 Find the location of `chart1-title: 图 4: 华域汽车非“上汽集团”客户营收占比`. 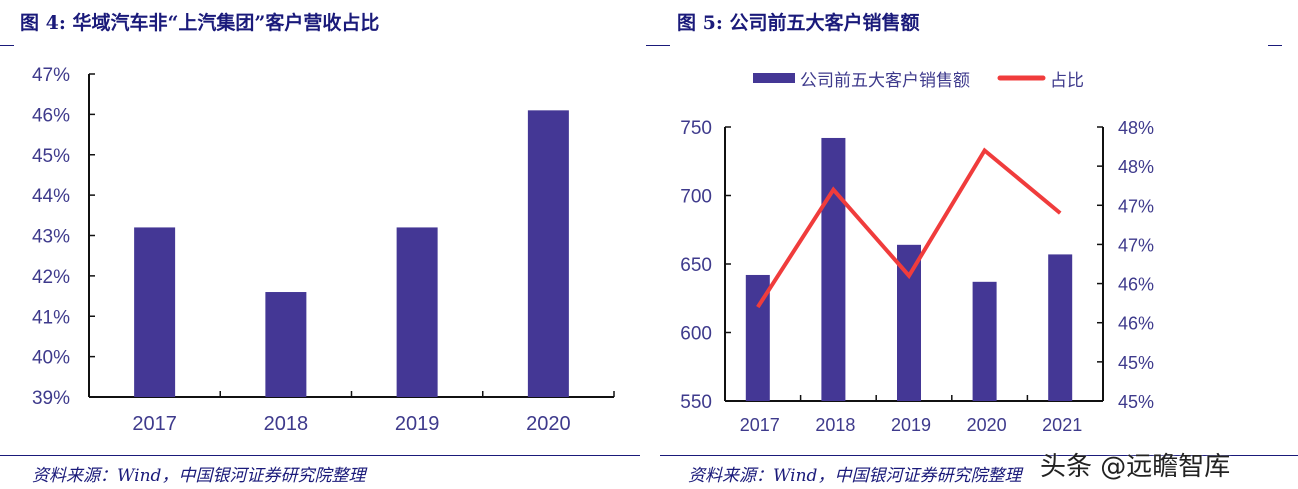

chart1-title: 图 4: 华域汽车非“上汽集团”客户营收占比 is located at coordinates (200, 23).